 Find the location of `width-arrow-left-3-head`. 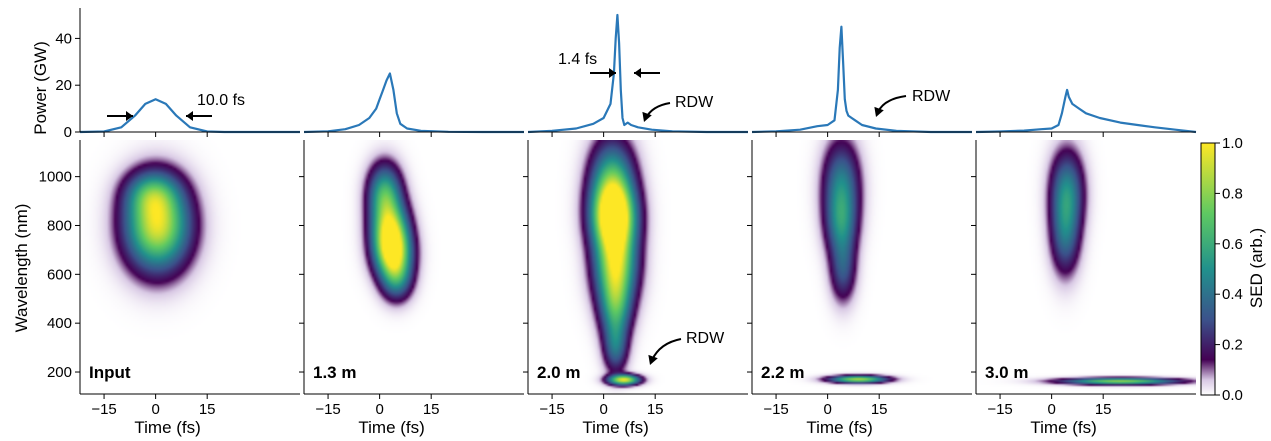

width-arrow-left-3-head is located at coordinates (612, 73).